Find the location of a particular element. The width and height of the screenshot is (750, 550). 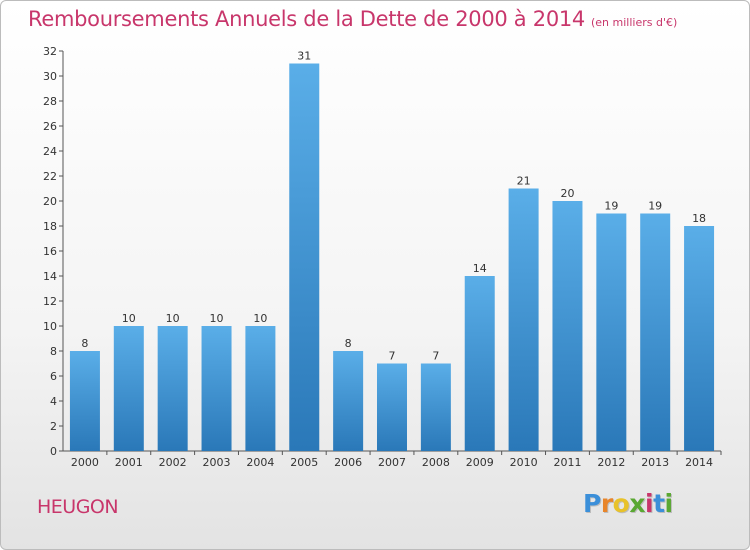

y-tick-label: 2 is located at coordinates (53, 426).